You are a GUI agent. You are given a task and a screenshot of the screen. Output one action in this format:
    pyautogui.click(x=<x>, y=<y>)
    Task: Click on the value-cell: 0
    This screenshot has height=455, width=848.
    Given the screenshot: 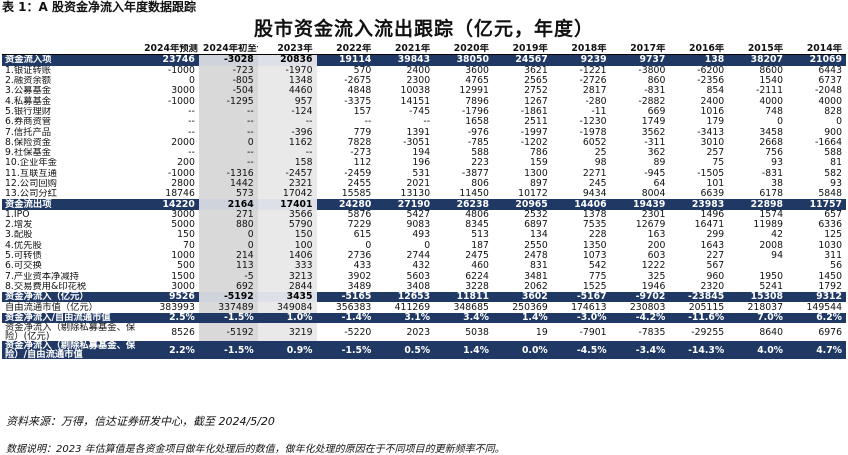 What is the action you would take?
    pyautogui.click(x=780, y=122)
    